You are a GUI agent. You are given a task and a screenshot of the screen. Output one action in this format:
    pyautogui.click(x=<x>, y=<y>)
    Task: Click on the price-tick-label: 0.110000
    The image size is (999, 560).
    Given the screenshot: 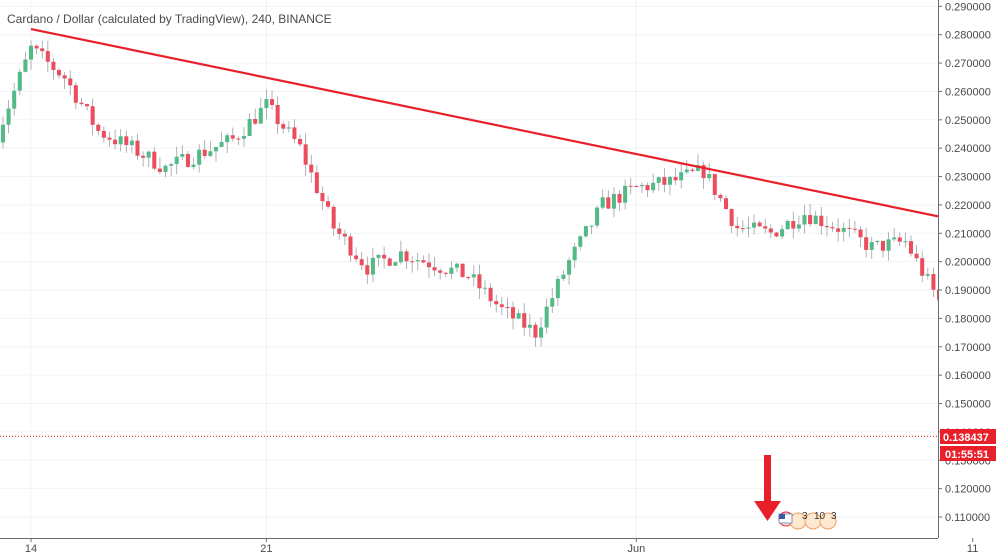 What is the action you would take?
    pyautogui.click(x=967, y=518)
    